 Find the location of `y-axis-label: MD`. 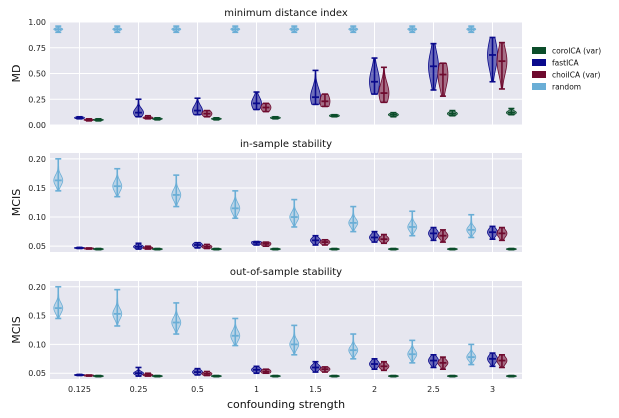

y-axis-label: MD is located at coordinates (16, 74).